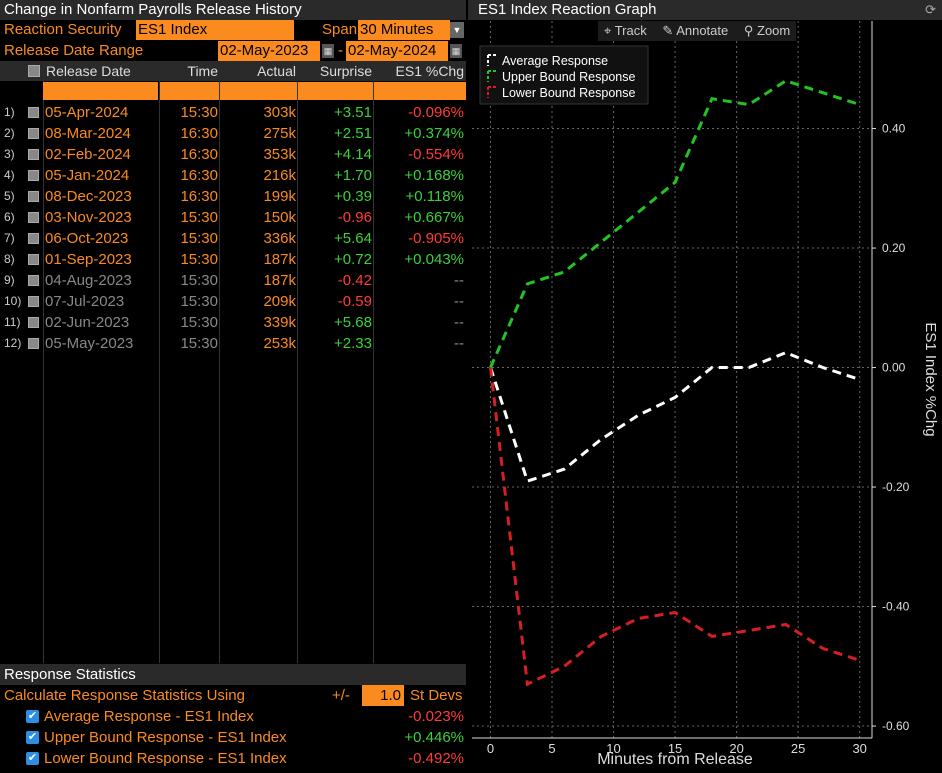  What do you see at coordinates (9, 280) in the screenshot?
I see `row-index: 9)` at bounding box center [9, 280].